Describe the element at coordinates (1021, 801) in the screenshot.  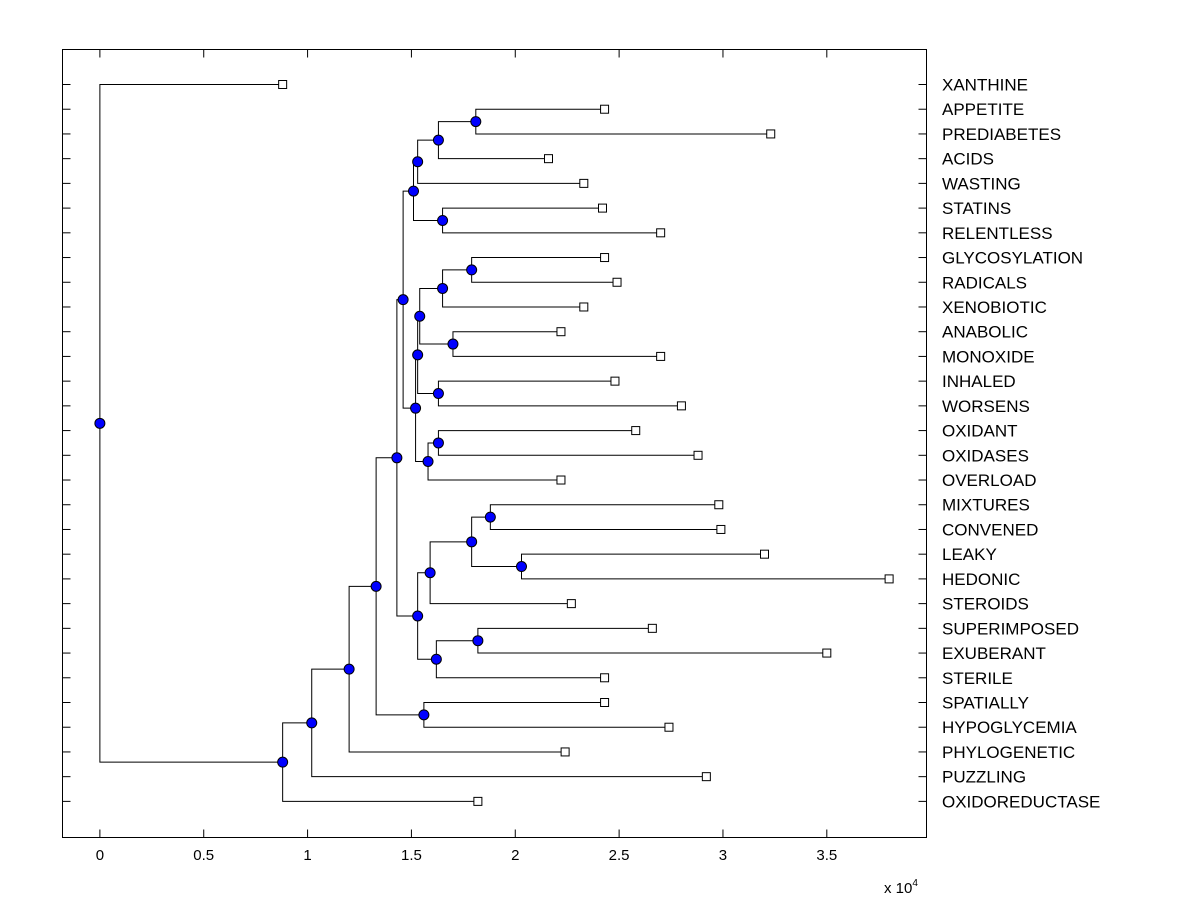
I see `leaf-label: OXIDOREDUCTASE` at that location.